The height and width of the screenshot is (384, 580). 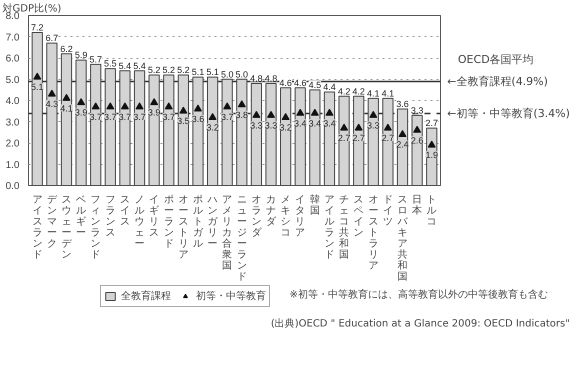 I want to click on y-tick-label: 0.0, so click(x=13, y=186).